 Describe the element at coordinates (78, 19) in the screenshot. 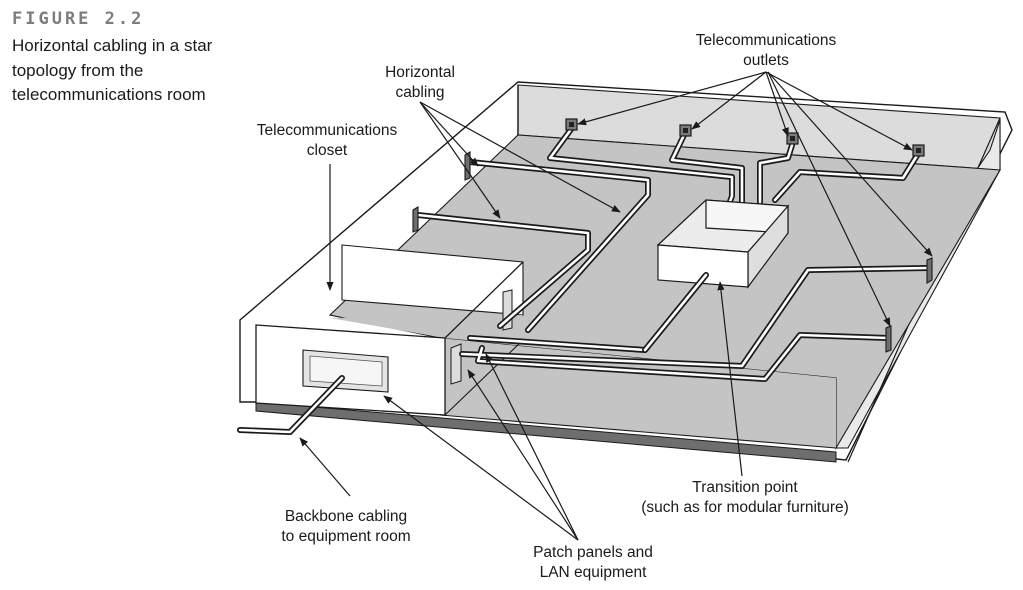

I see `figure-number: FIGURE 2.2` at that location.